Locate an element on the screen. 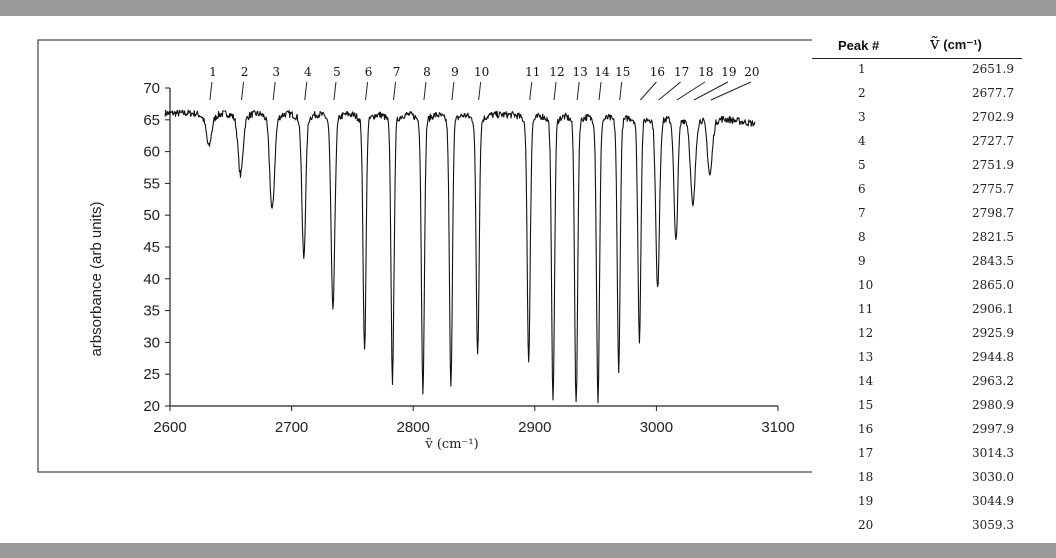 The image size is (1056, 558). table-row: 1 2651.9 is located at coordinates (922, 72).